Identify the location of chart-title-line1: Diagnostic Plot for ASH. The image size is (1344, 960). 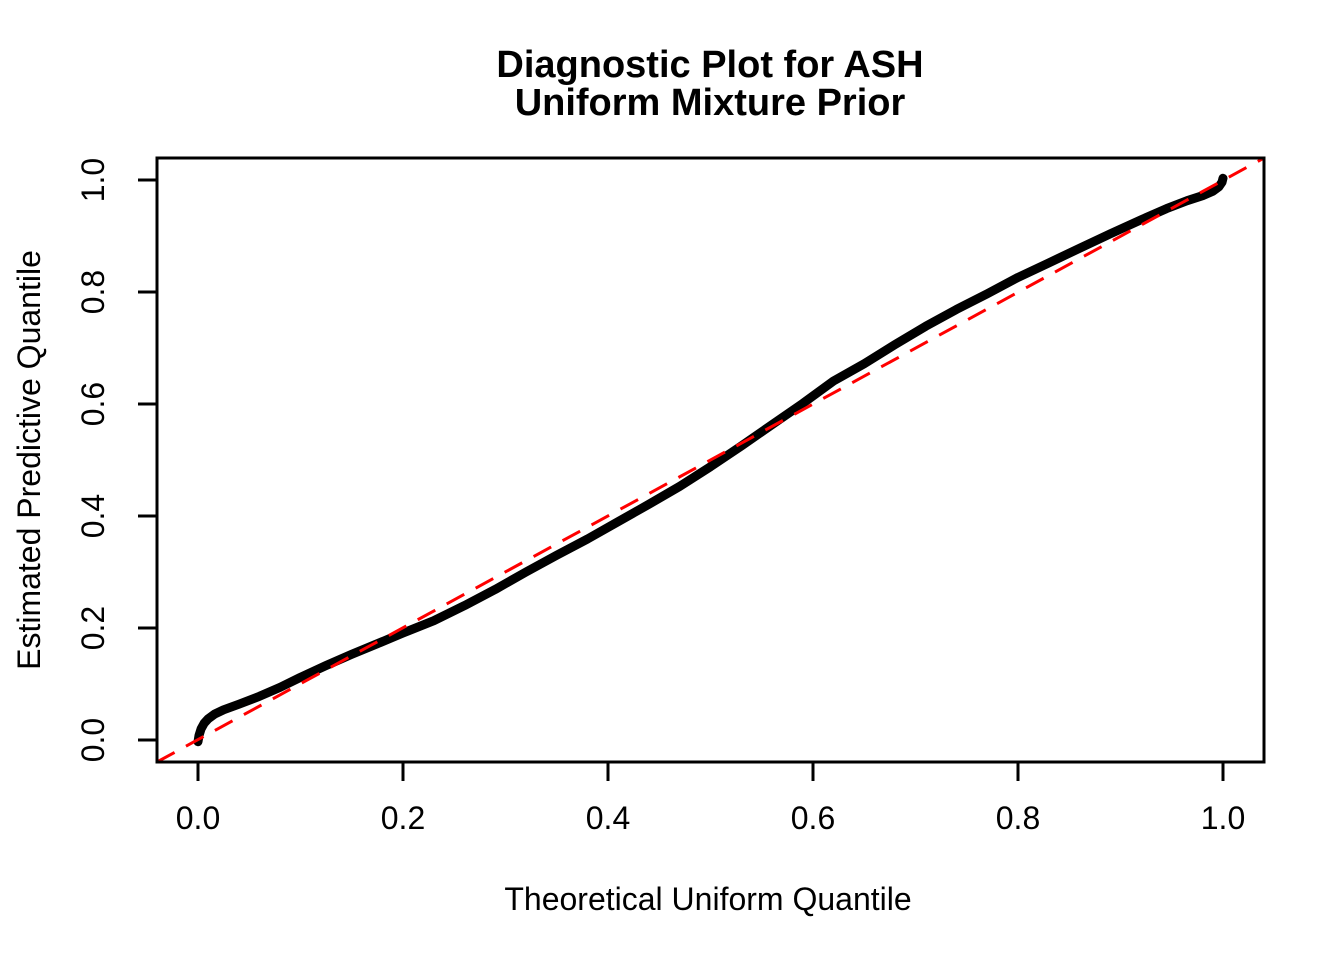
(709, 65).